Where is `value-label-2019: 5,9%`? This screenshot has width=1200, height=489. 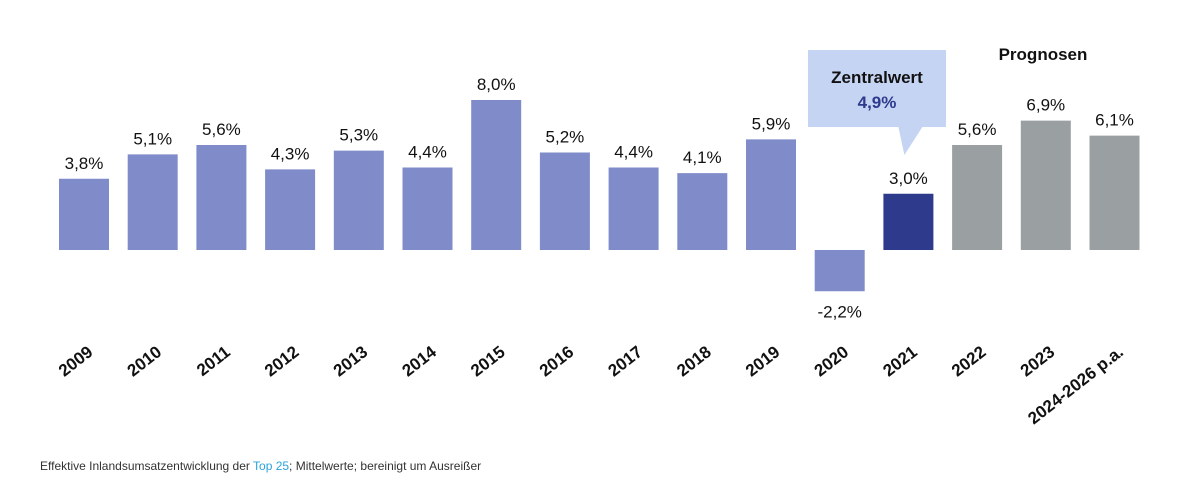
value-label-2019: 5,9% is located at coordinates (771, 123).